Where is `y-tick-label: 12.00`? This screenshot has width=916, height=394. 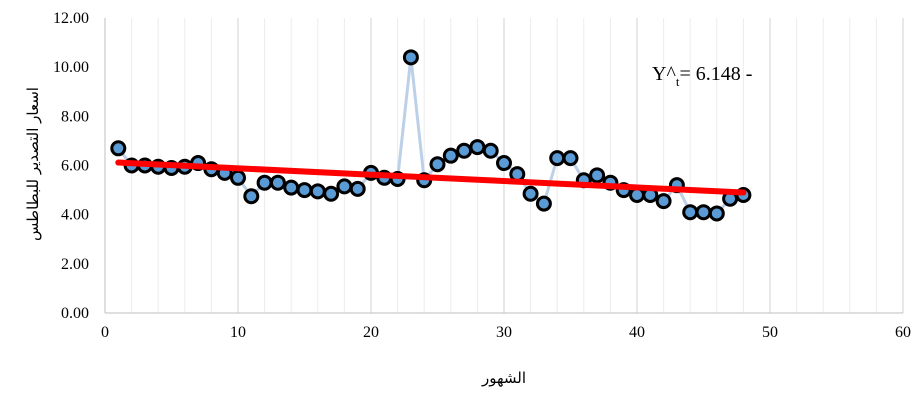 y-tick-label: 12.00 is located at coordinates (71, 18).